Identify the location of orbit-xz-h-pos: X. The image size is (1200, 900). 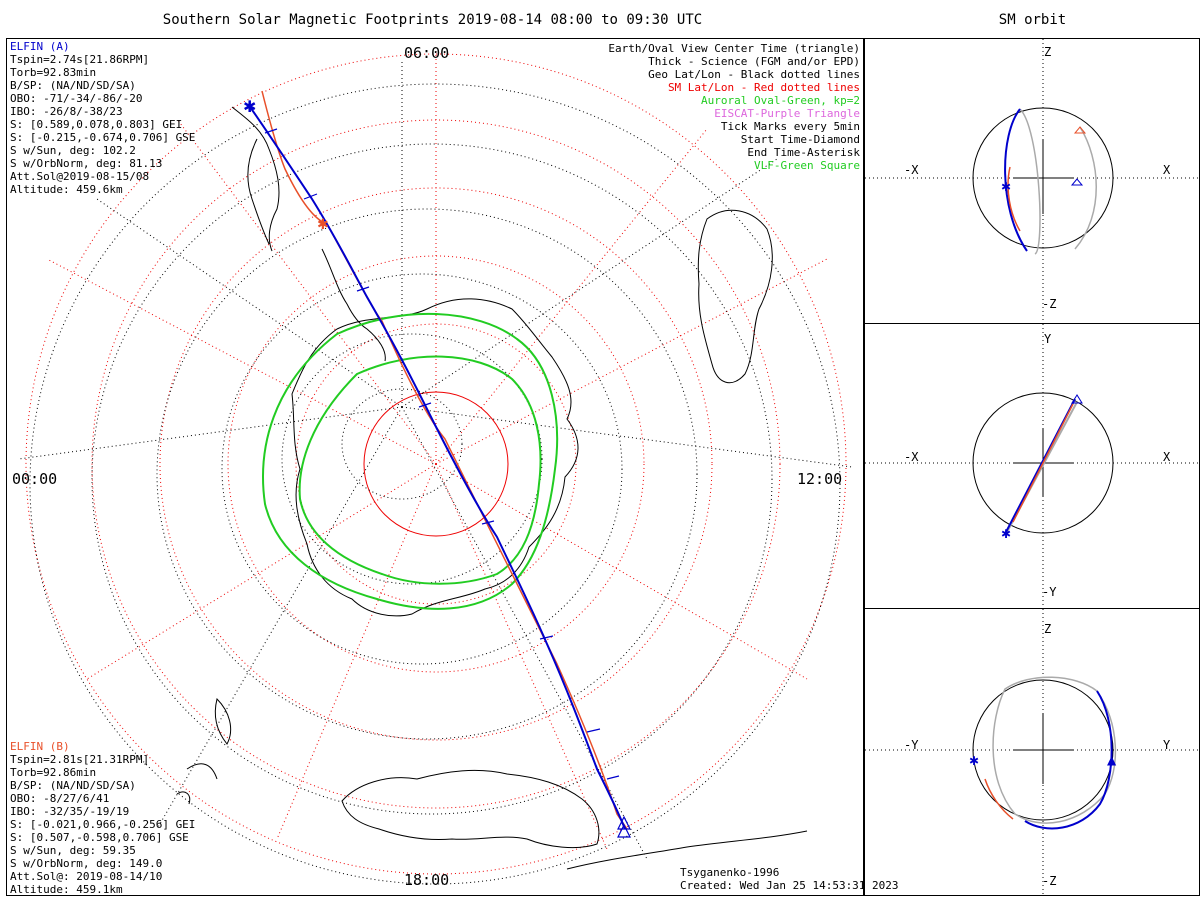
(1167, 170).